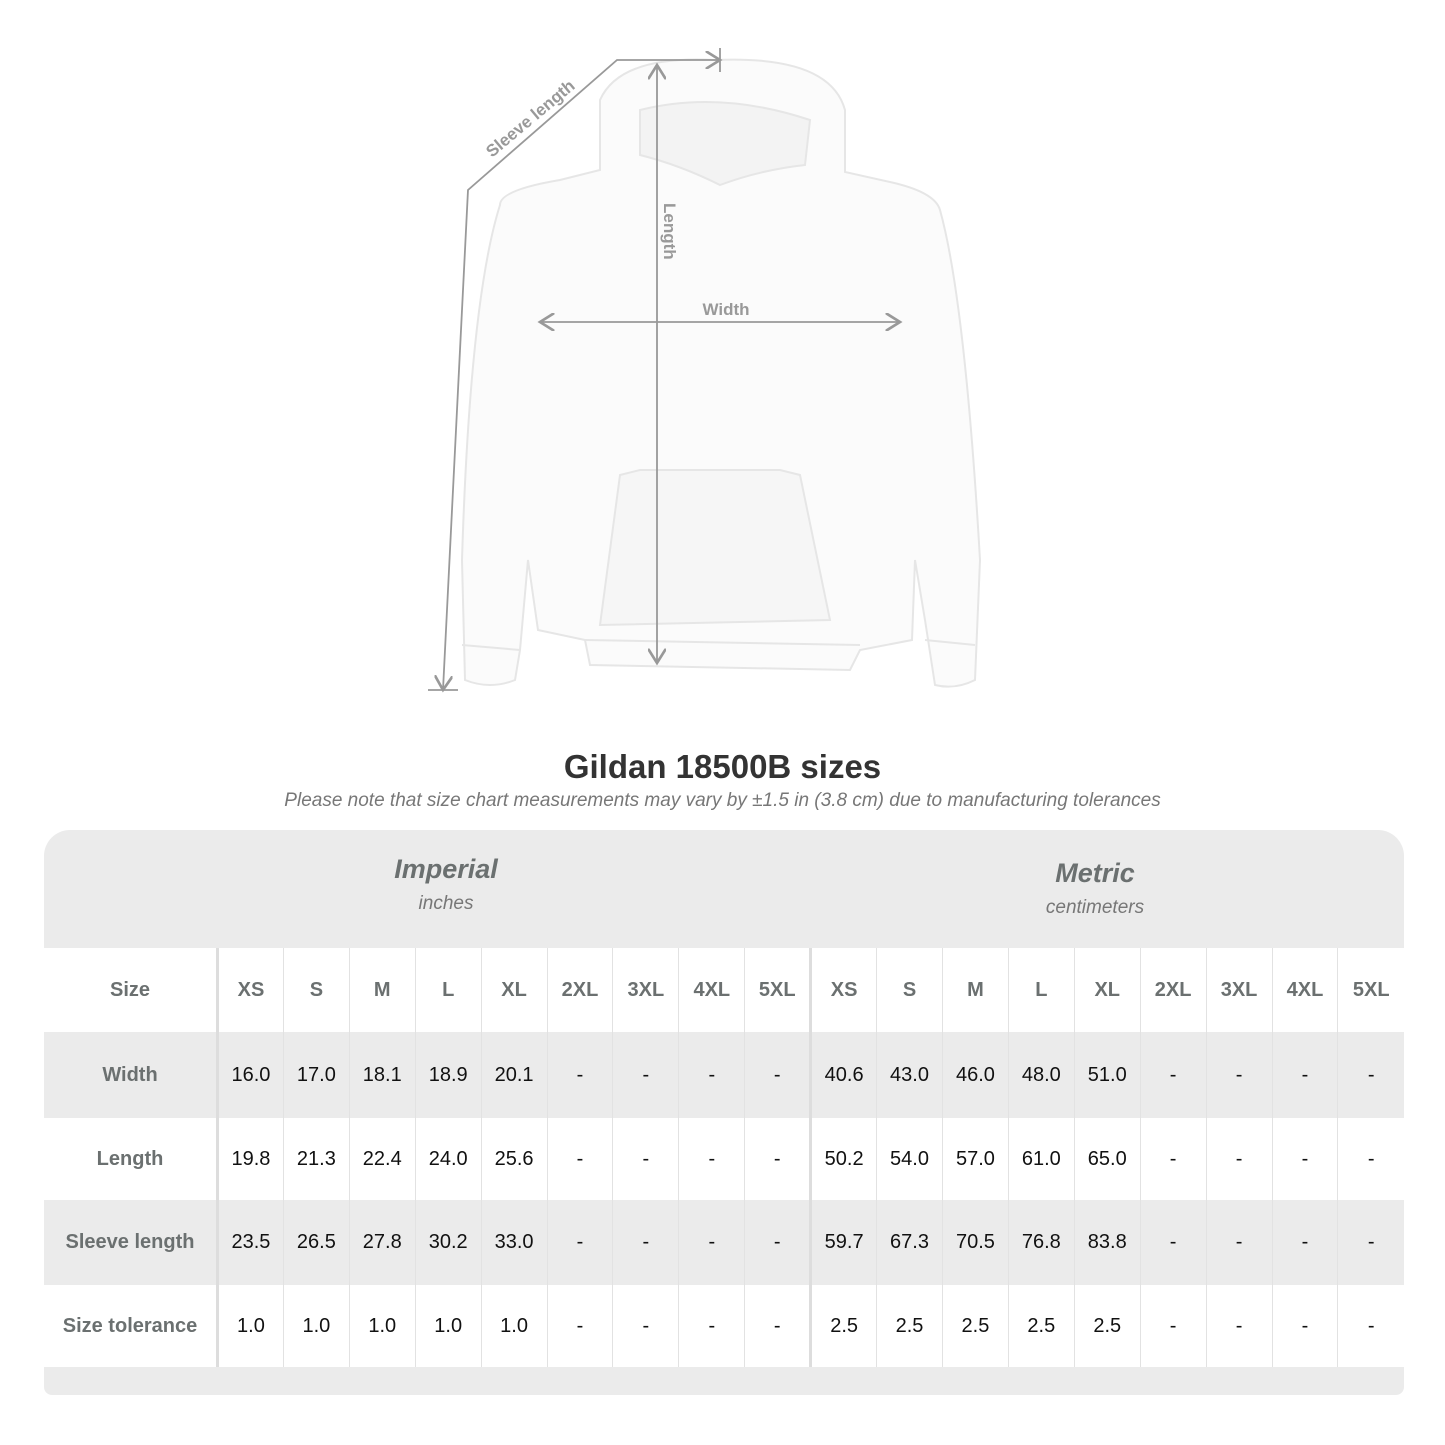  What do you see at coordinates (1107, 990) in the screenshot?
I see `metric-size-XL: XL` at bounding box center [1107, 990].